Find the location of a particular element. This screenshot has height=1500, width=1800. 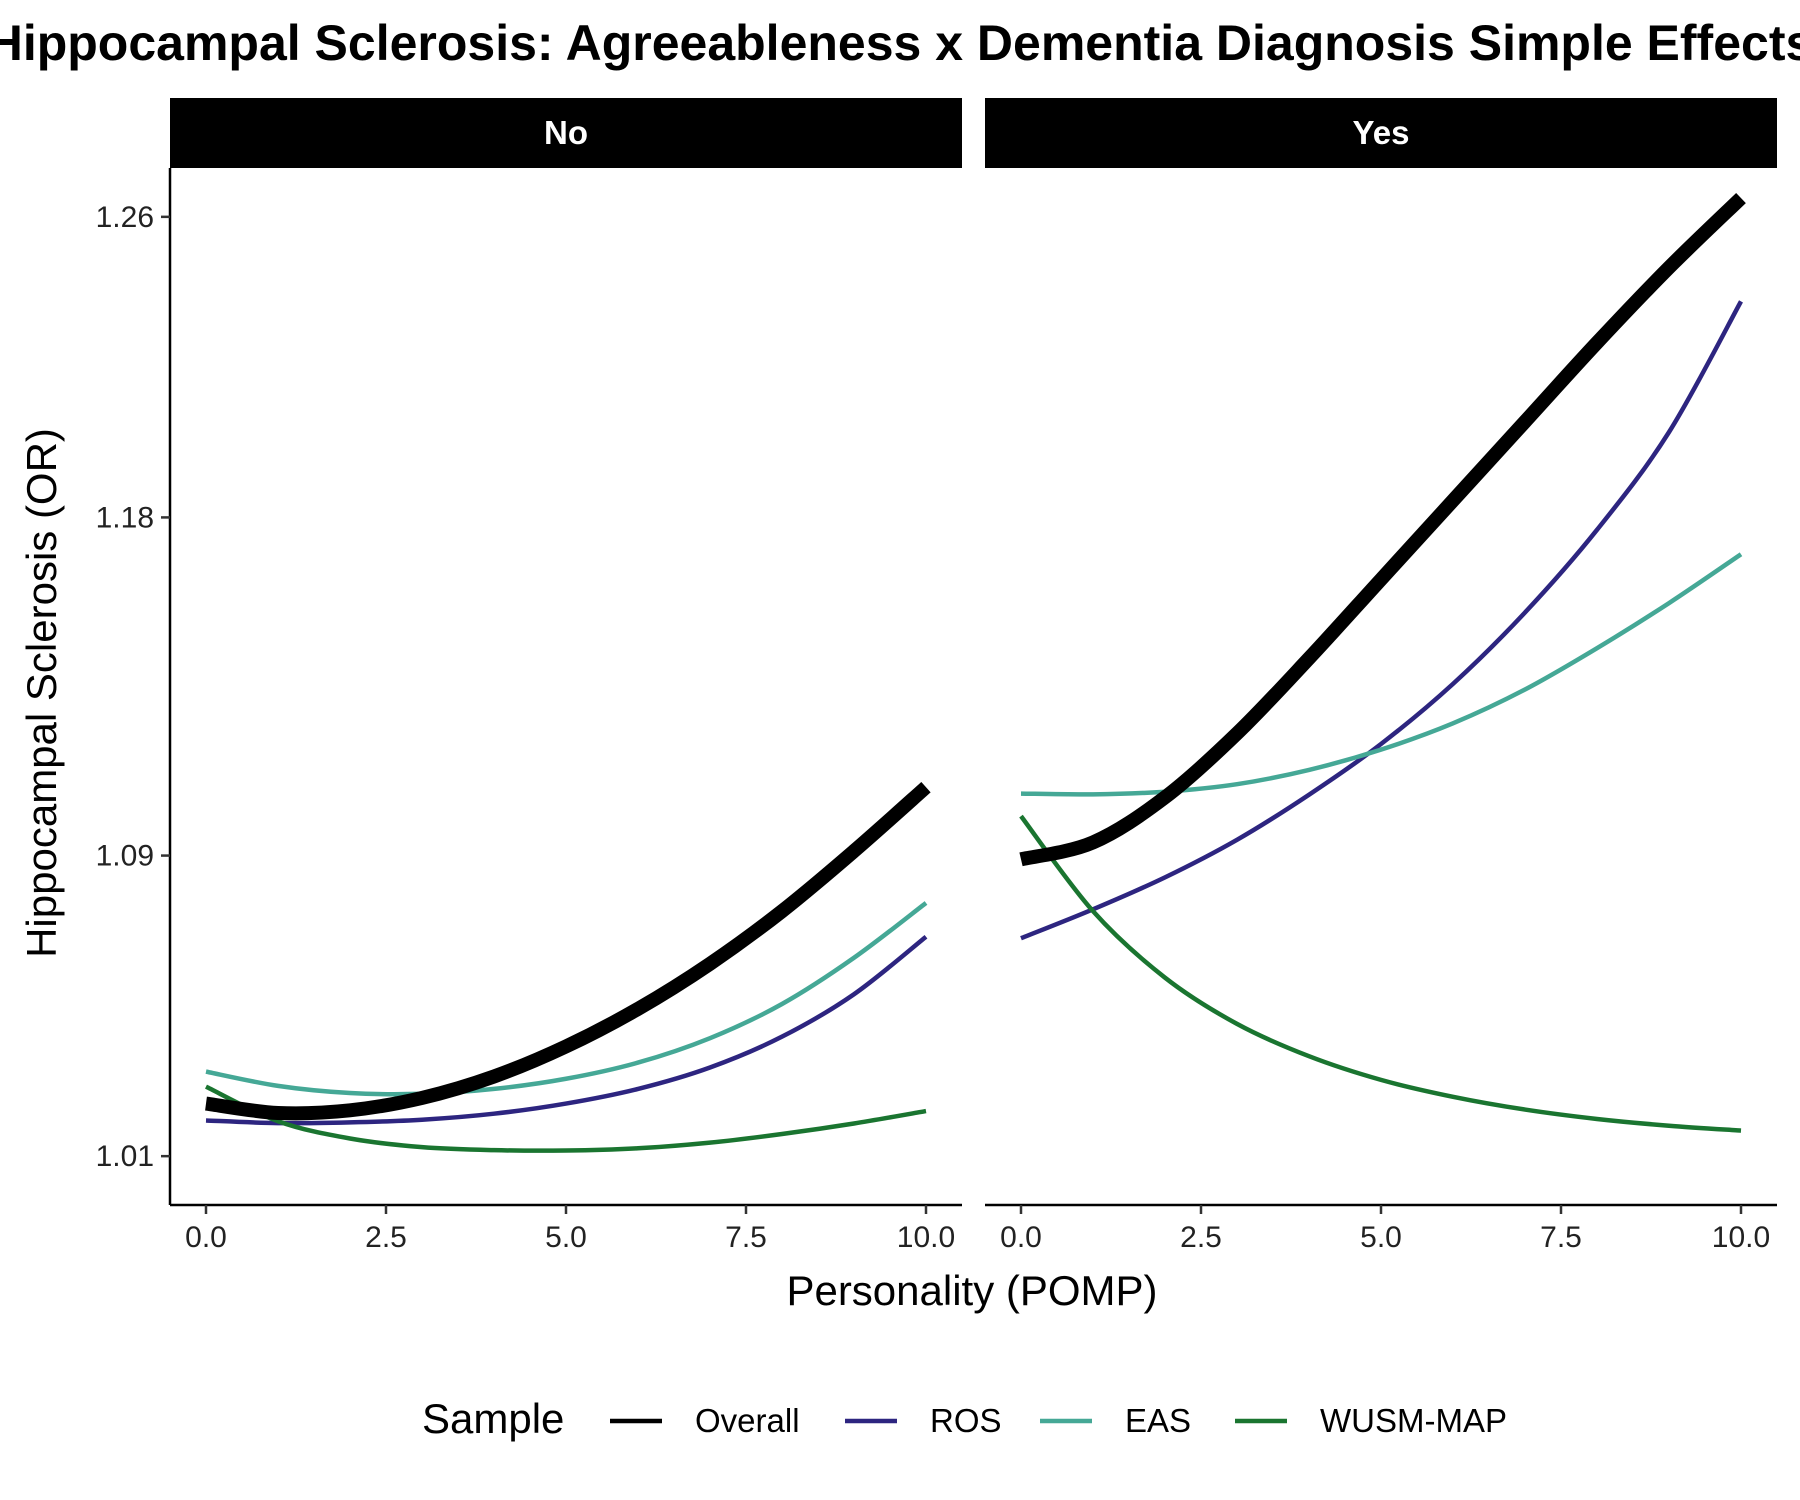

series-line-overall is located at coordinates (568, 951).